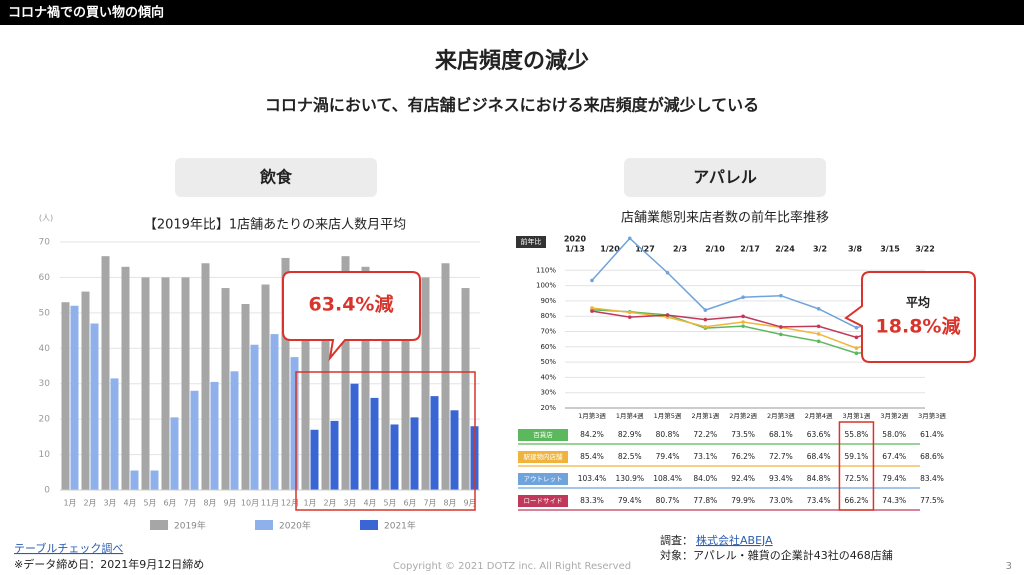 Image resolution: width=1024 pixels, height=575 pixels. What do you see at coordinates (857, 415) in the screenshot?
I see `x-tick-label: 3月第1週` at bounding box center [857, 415].